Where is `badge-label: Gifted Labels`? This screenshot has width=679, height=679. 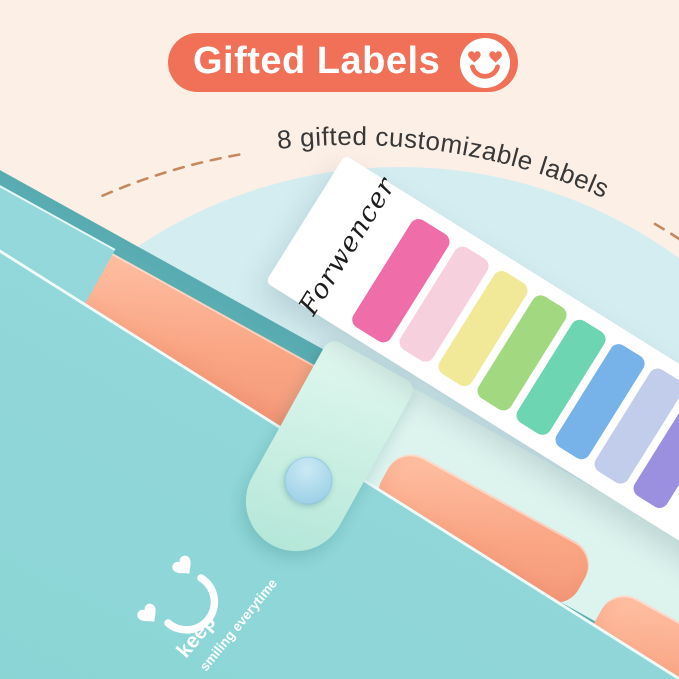 badge-label: Gifted Labels is located at coordinates (317, 61).